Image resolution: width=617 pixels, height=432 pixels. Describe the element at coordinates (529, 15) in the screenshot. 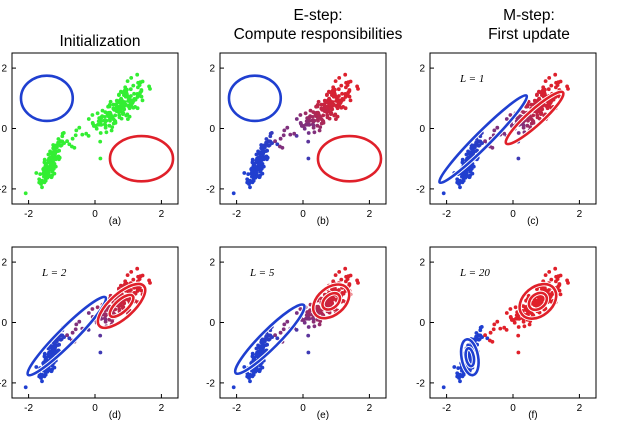

I see `title-line: M-step:` at that location.